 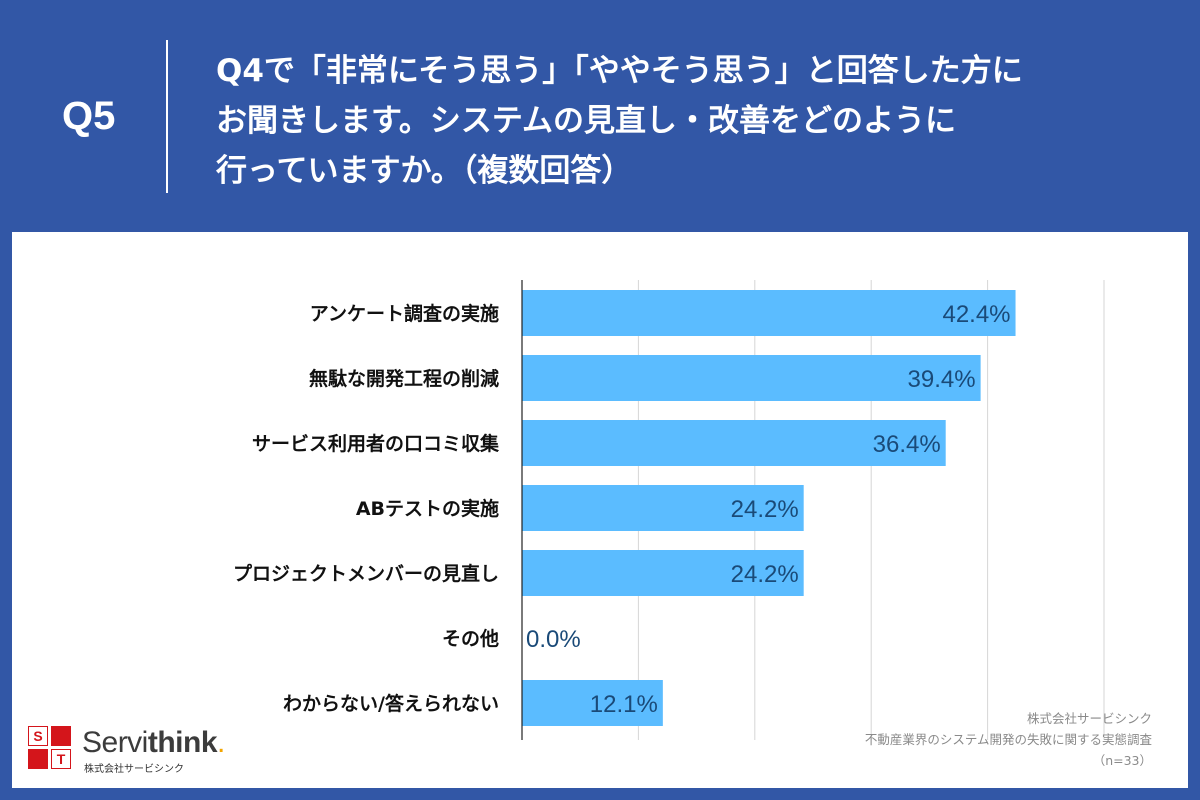 I want to click on footnote-company: 株式会社サービシンク, so click(x=1089, y=718).